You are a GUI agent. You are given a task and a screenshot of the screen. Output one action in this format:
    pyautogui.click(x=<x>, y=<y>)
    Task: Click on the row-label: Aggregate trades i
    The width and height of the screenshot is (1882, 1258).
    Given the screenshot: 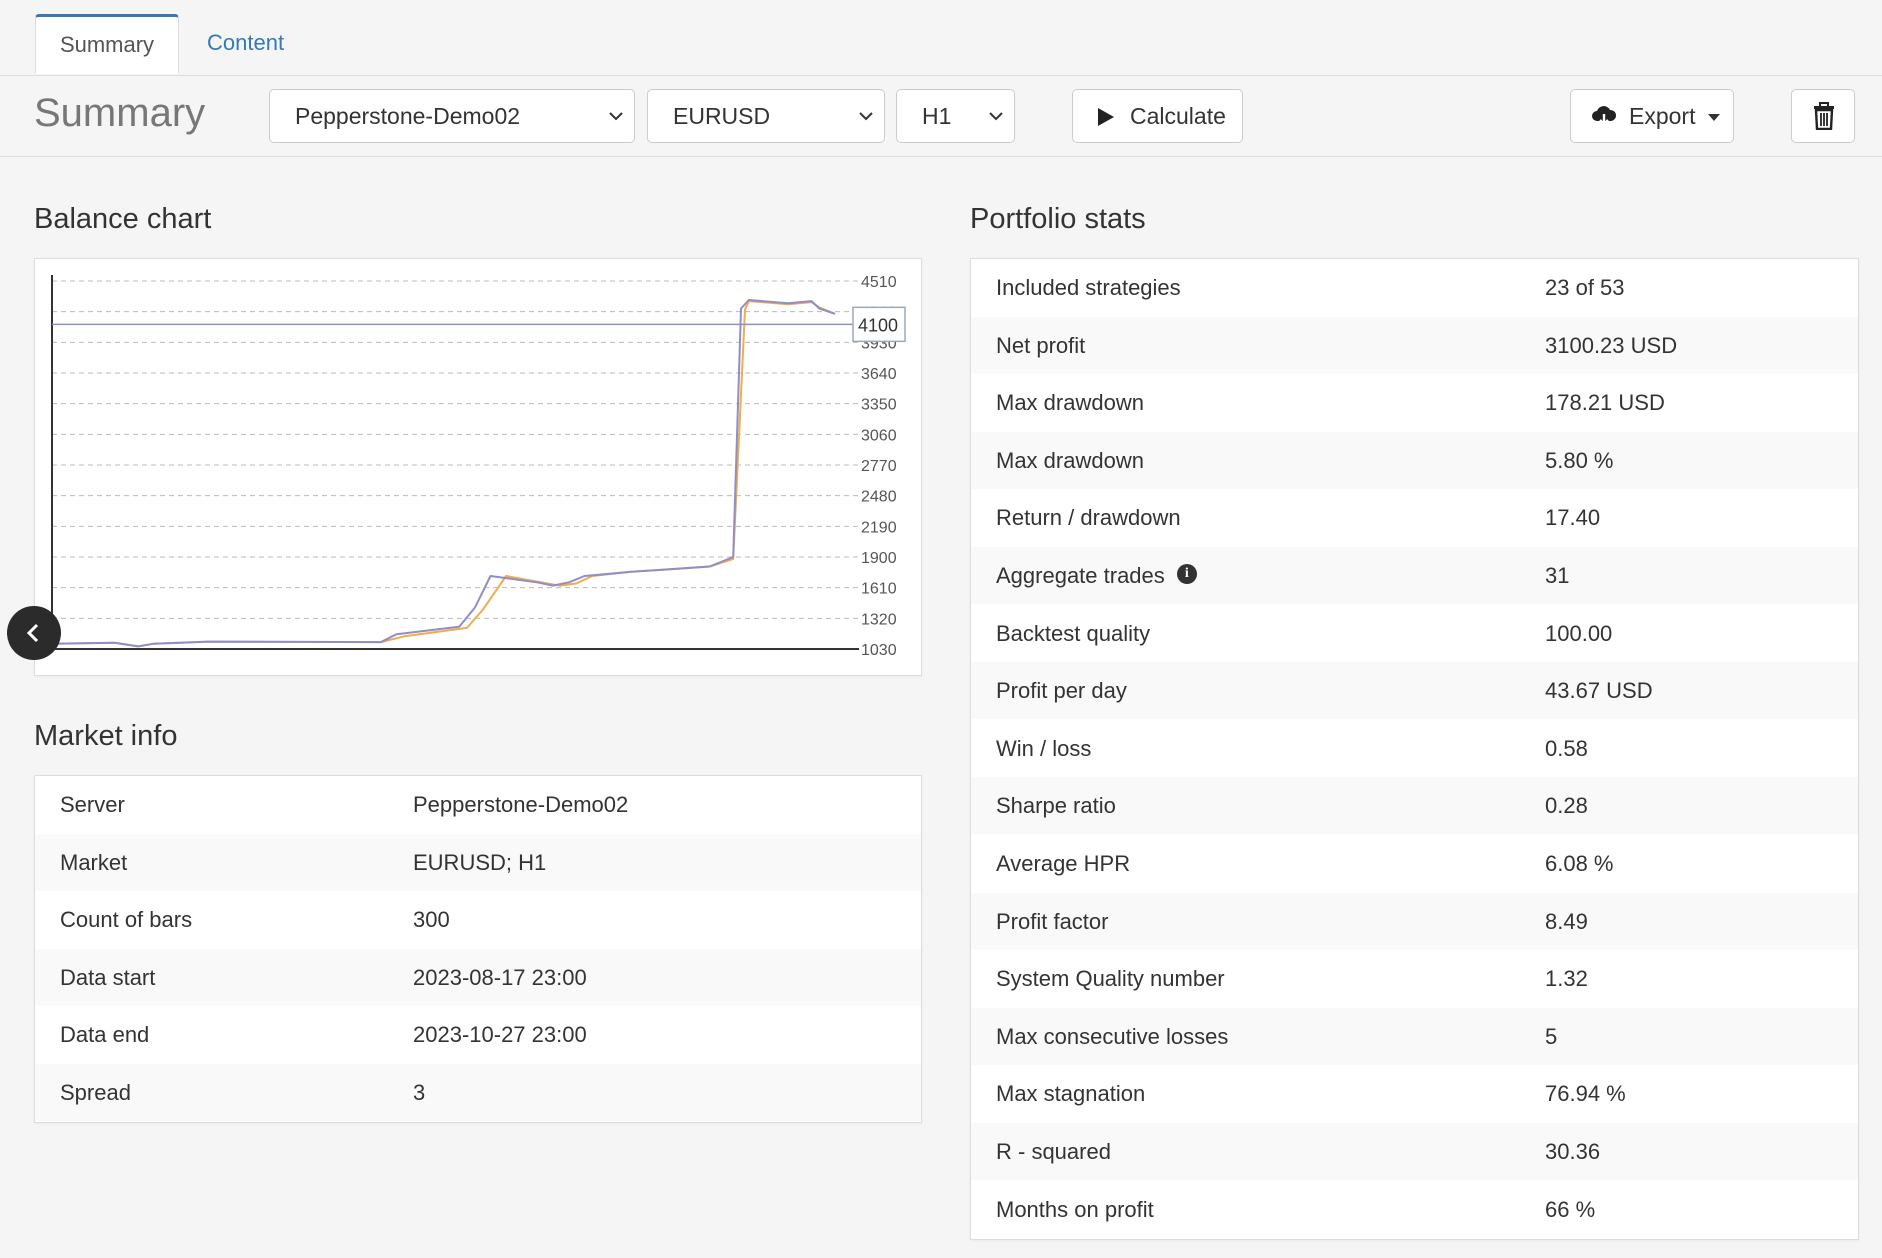 What is the action you would take?
    pyautogui.click(x=1096, y=575)
    